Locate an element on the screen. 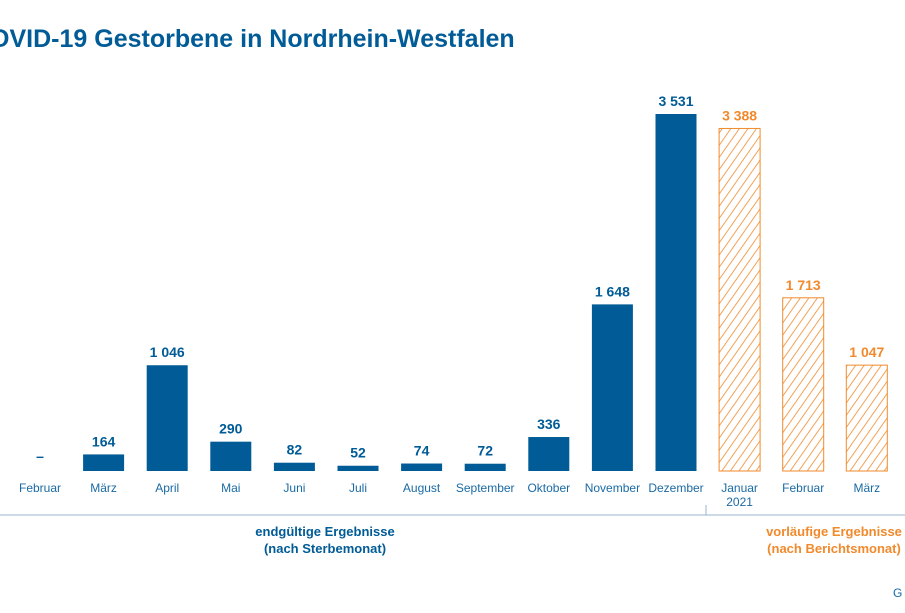 The height and width of the screenshot is (613, 905). x-tick-label-9: November is located at coordinates (612, 488).